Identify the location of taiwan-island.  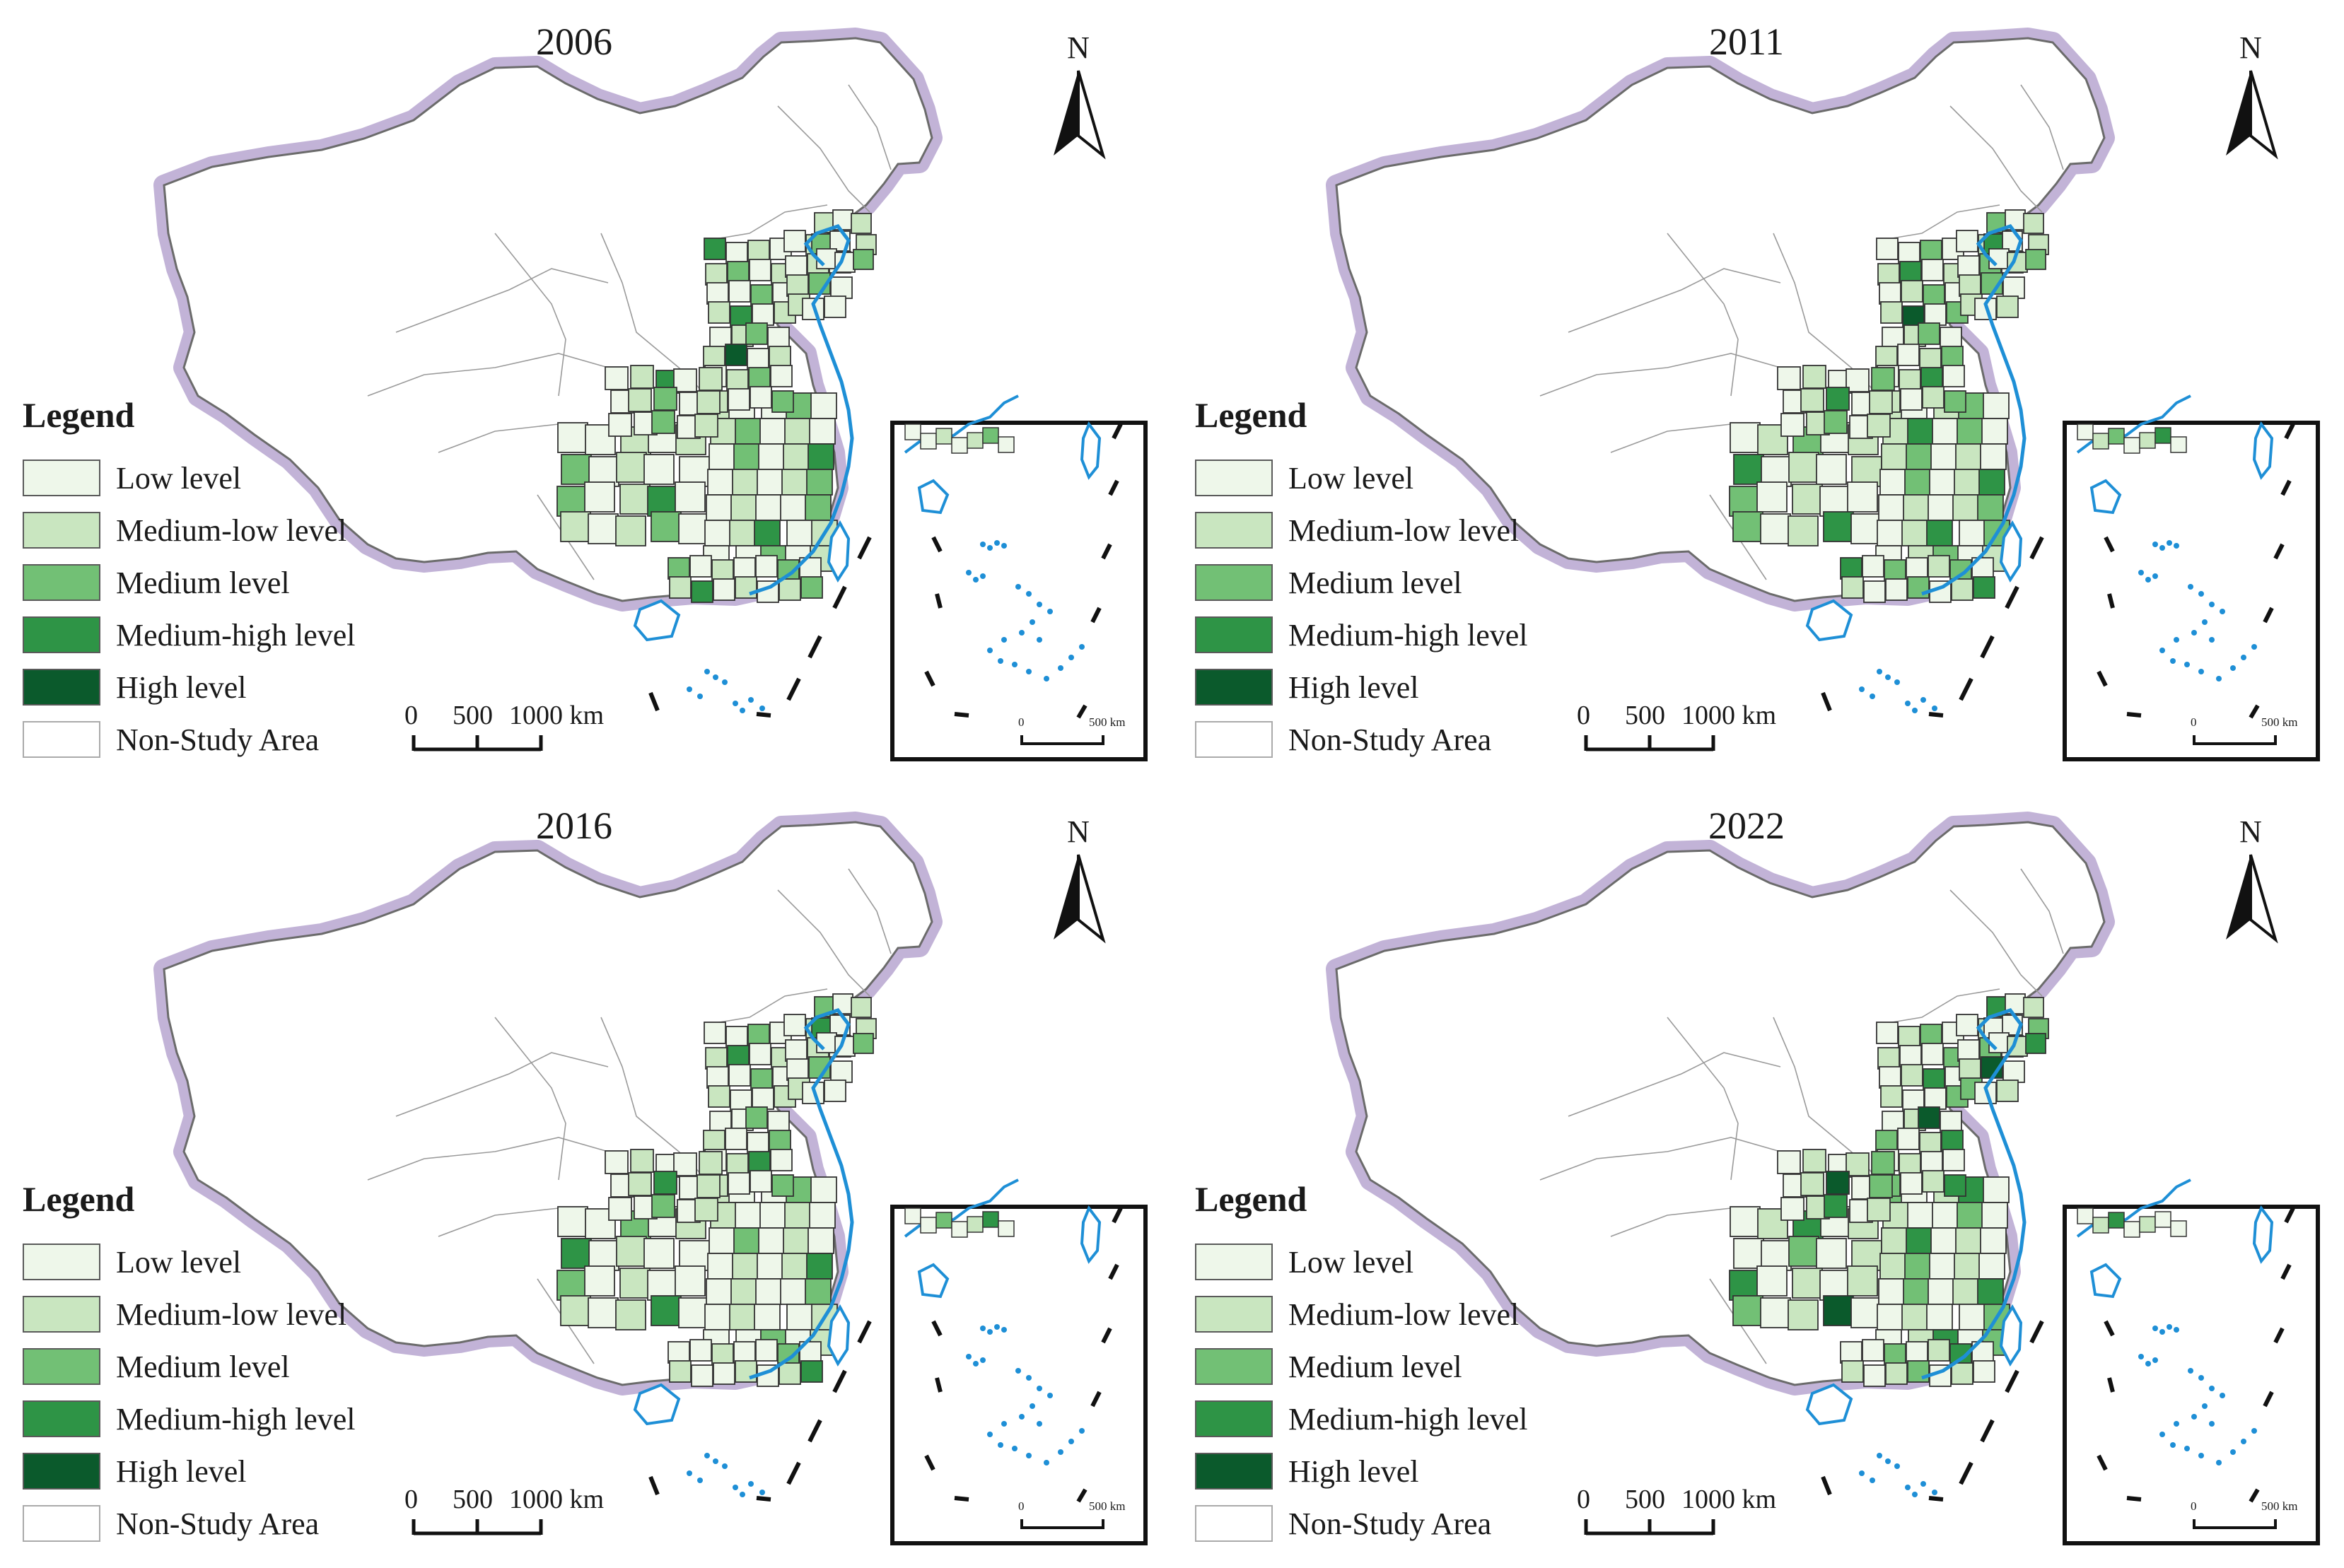
(2011, 551).